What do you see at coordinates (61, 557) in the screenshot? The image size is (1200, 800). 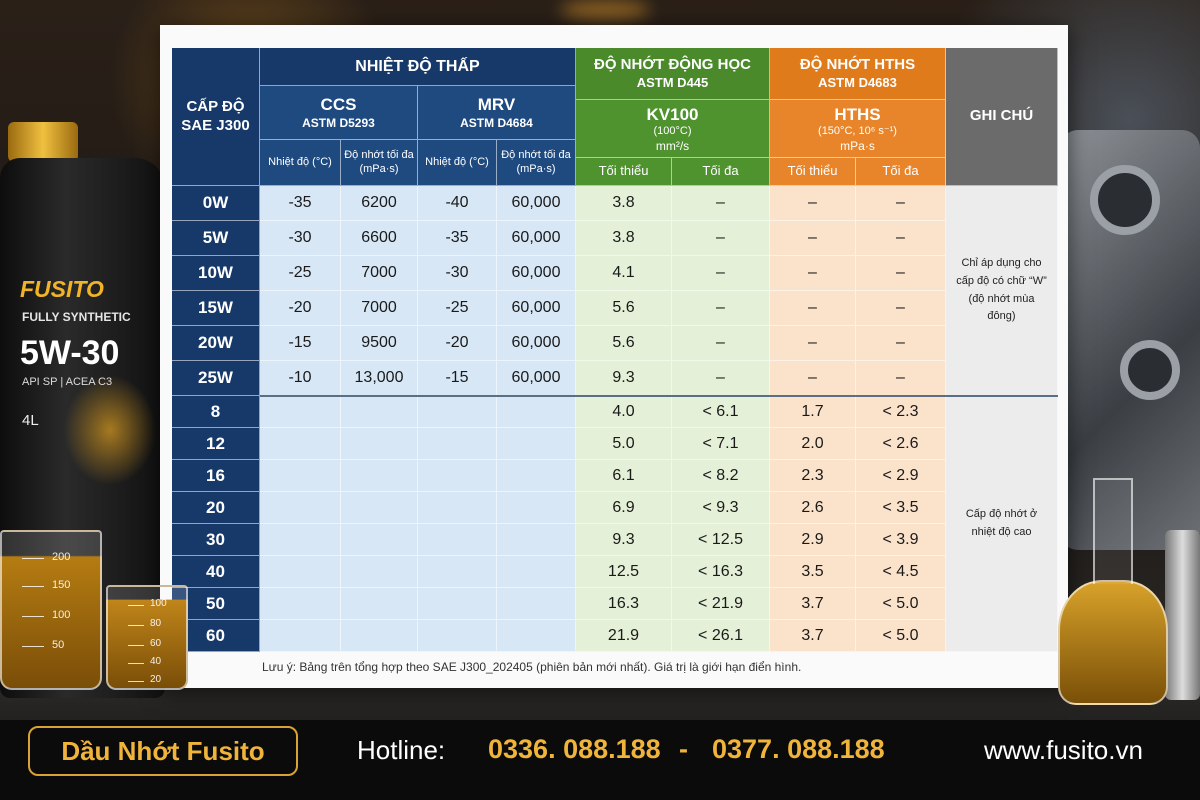 I see `graduation-label: 200` at bounding box center [61, 557].